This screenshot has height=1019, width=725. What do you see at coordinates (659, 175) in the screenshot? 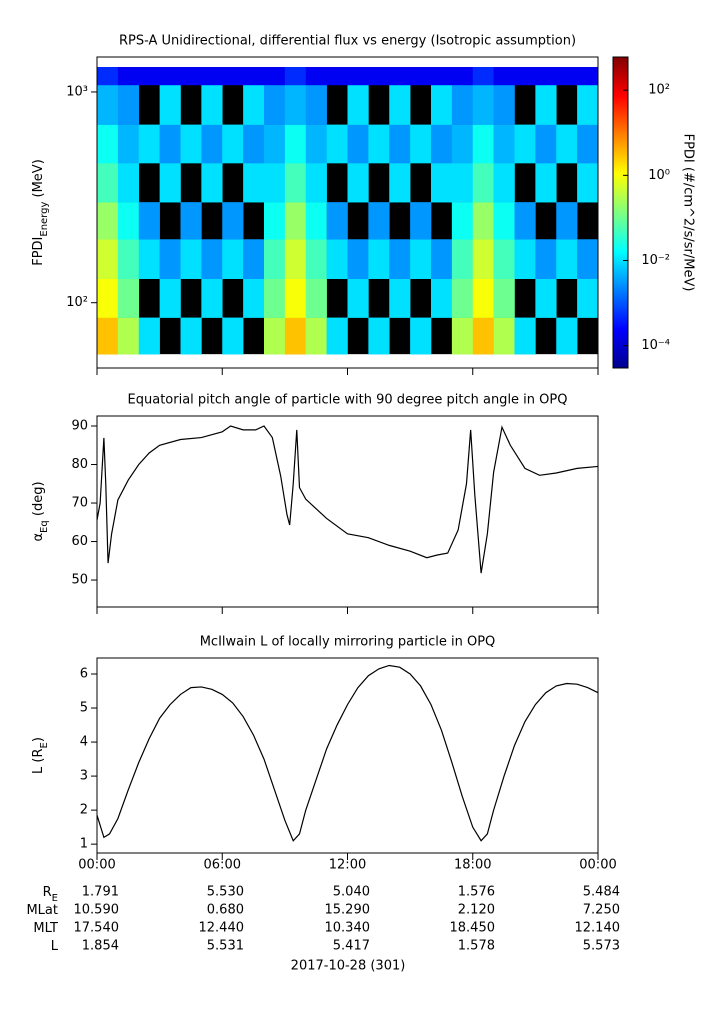
I see `colorbar-tick-label: 10⁰` at bounding box center [659, 175].